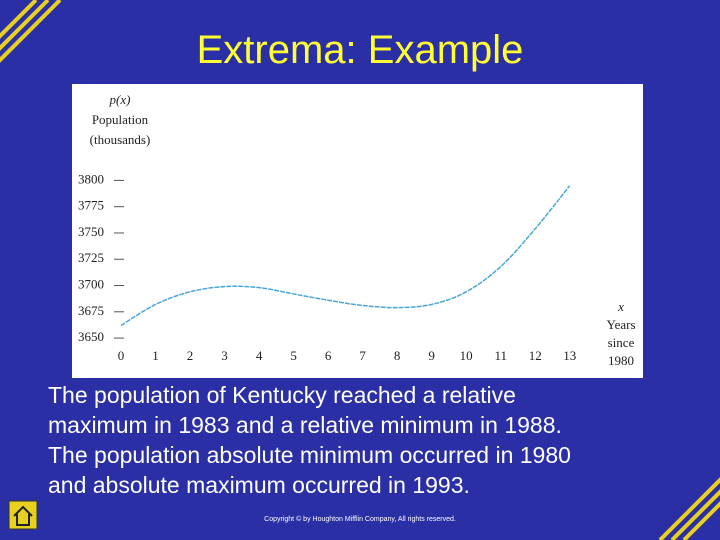 This screenshot has width=720, height=540. I want to click on x-axis-label: 1980, so click(621, 360).